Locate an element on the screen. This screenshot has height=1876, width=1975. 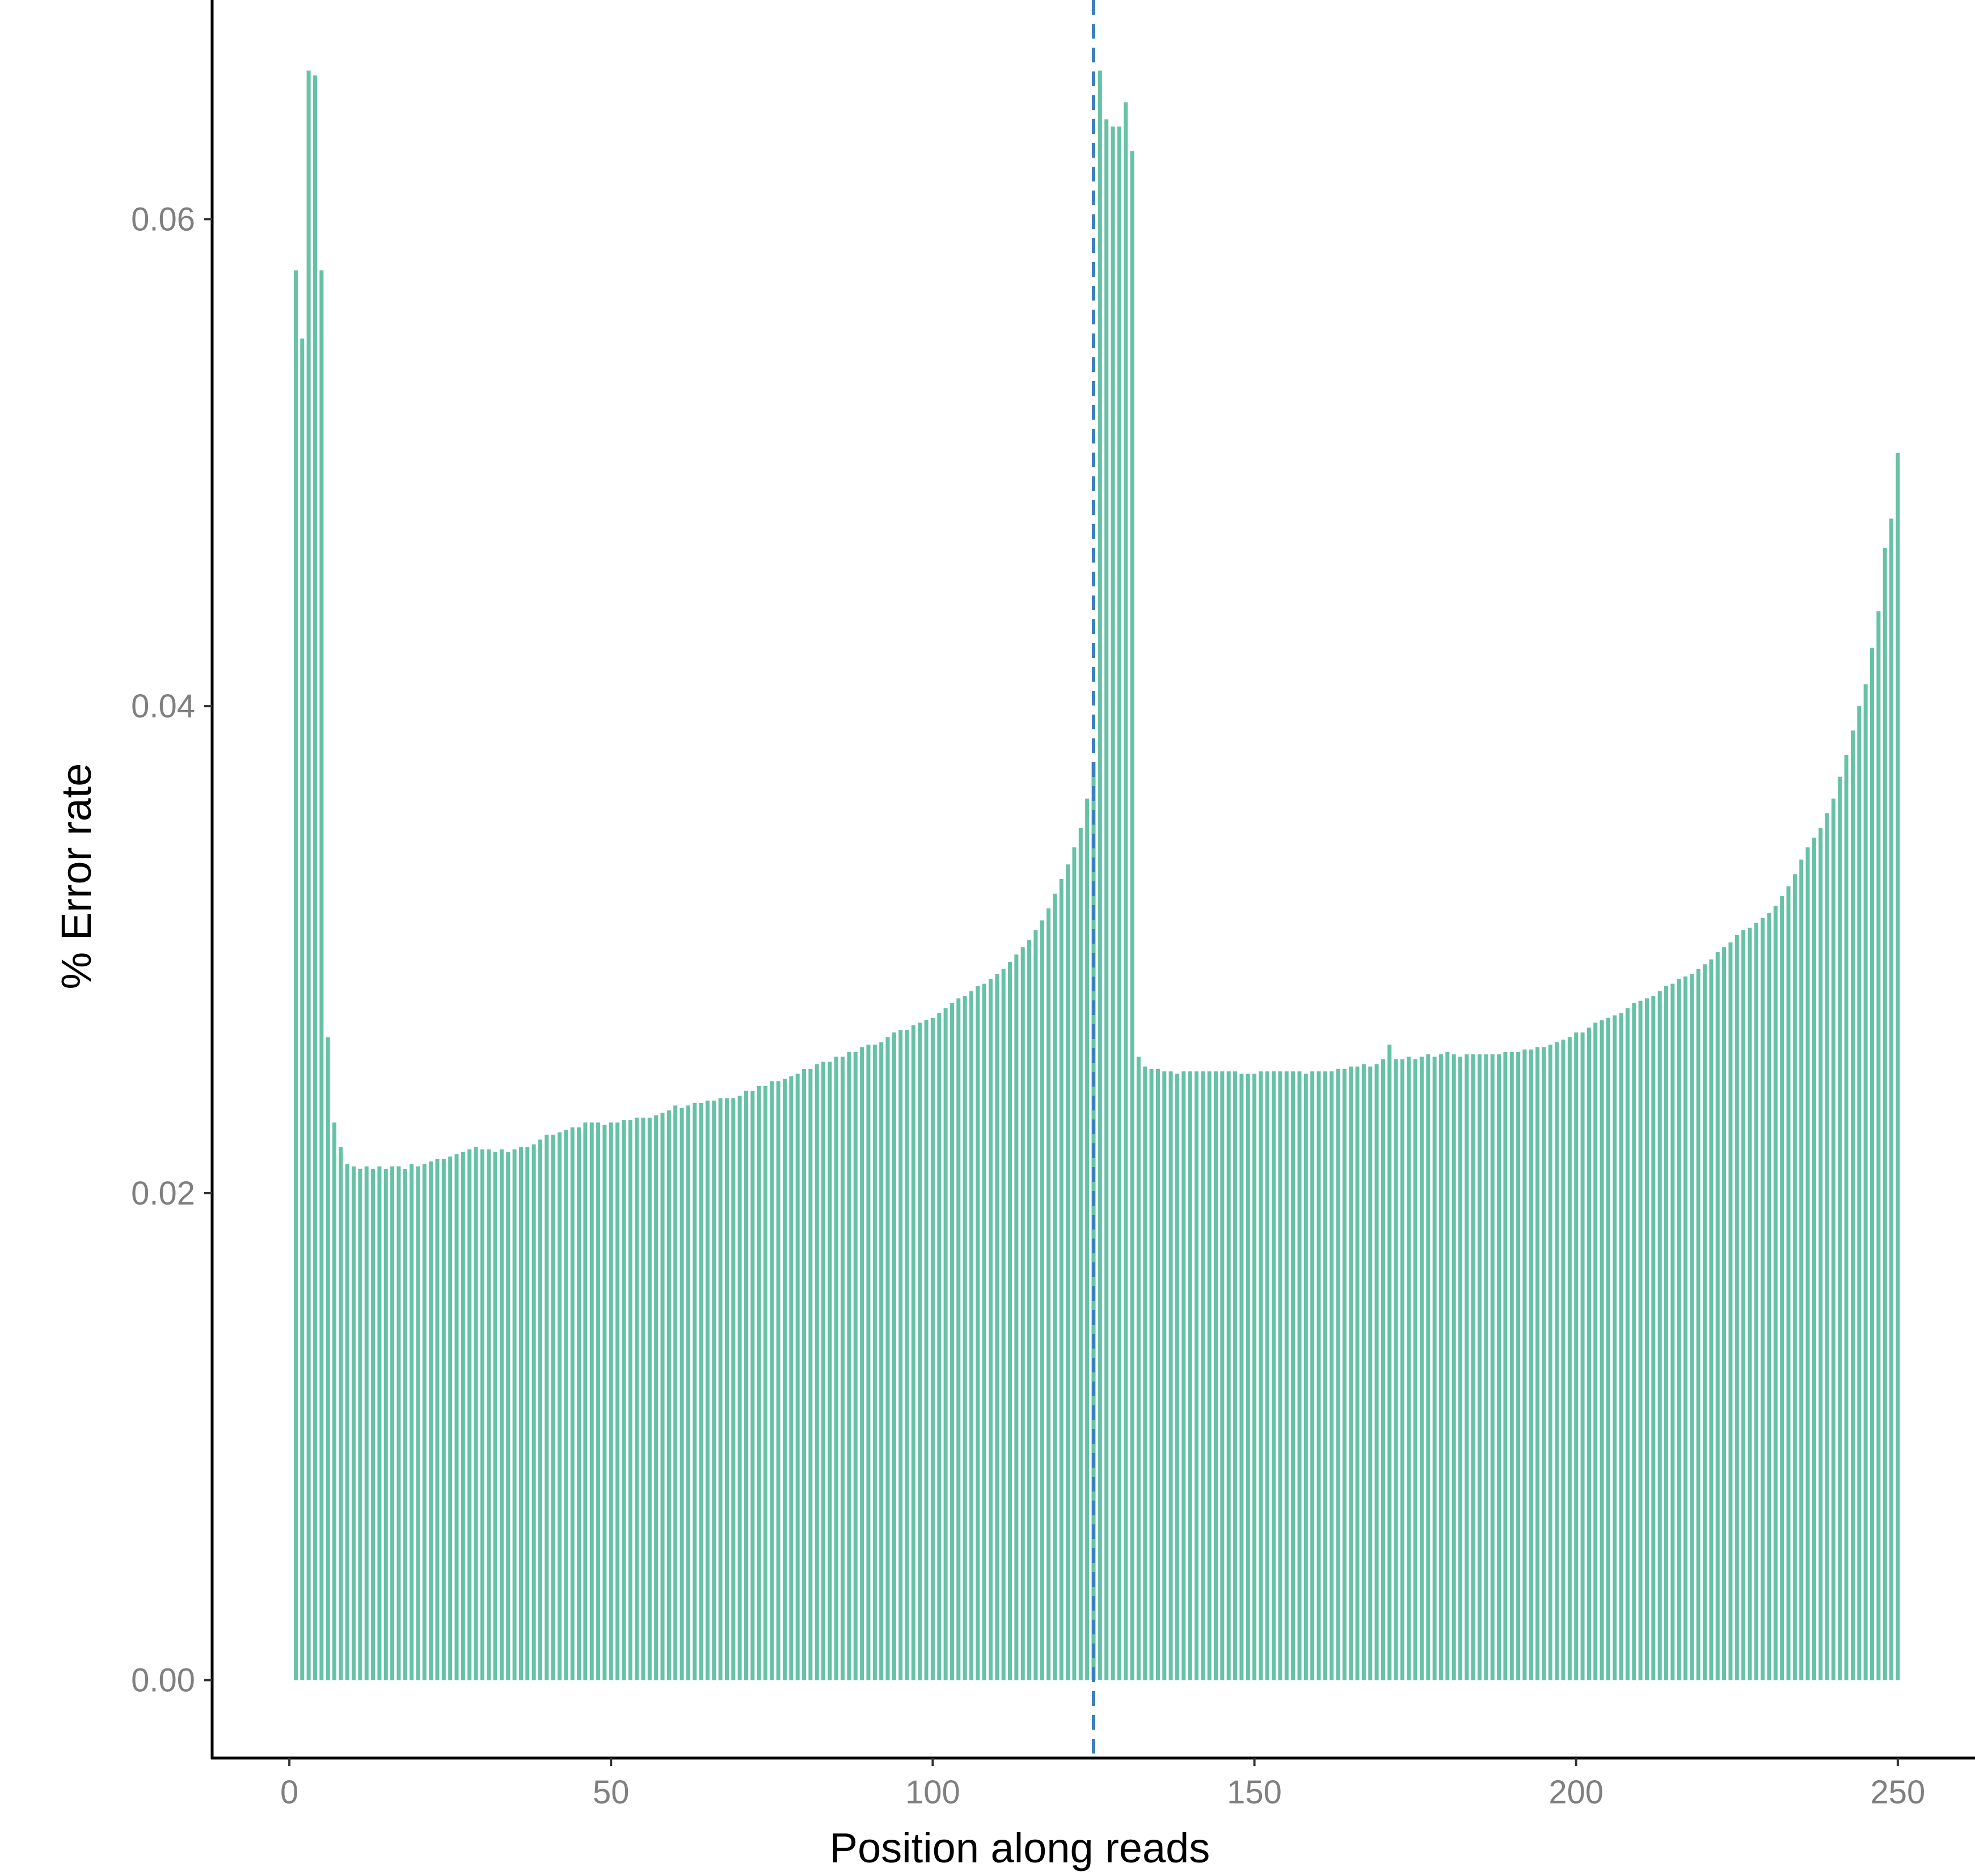
y-tick-label: 0.00 is located at coordinates (163, 1681).